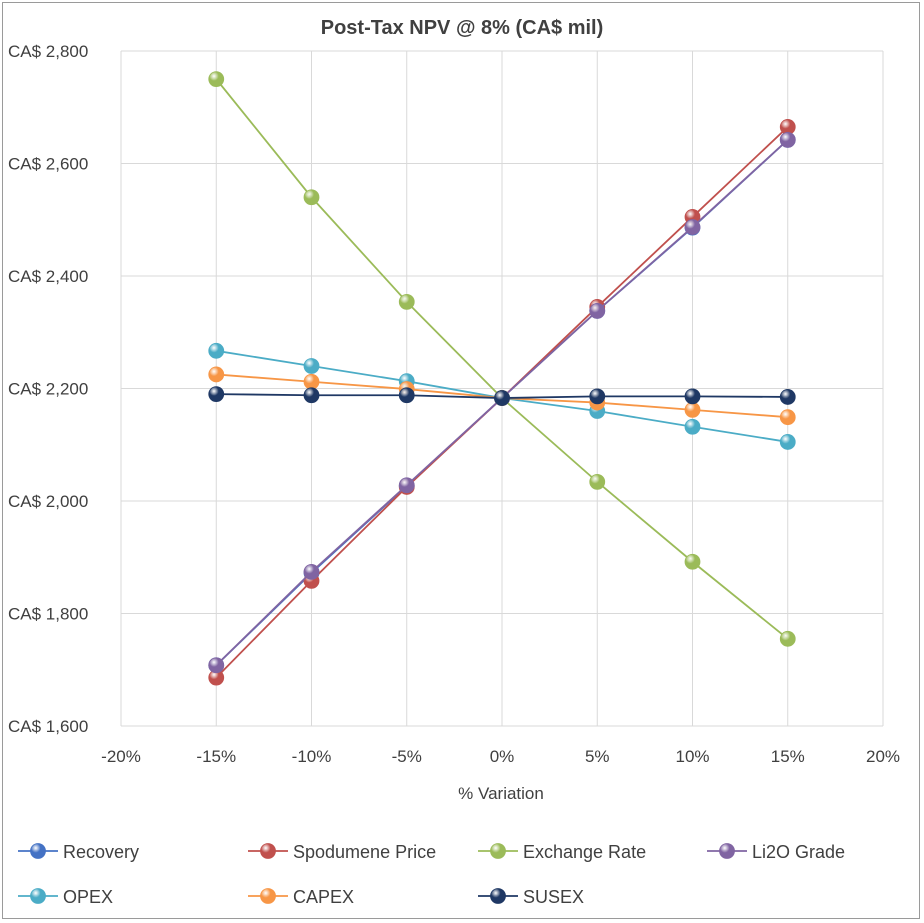 The width and height of the screenshot is (924, 923). I want to click on x-tick-label: 5%, so click(597, 756).